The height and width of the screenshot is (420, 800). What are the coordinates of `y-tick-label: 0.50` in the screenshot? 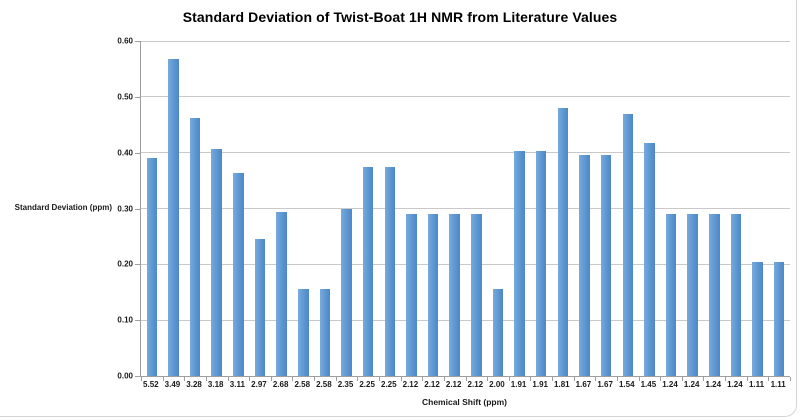 It's located at (125, 97).